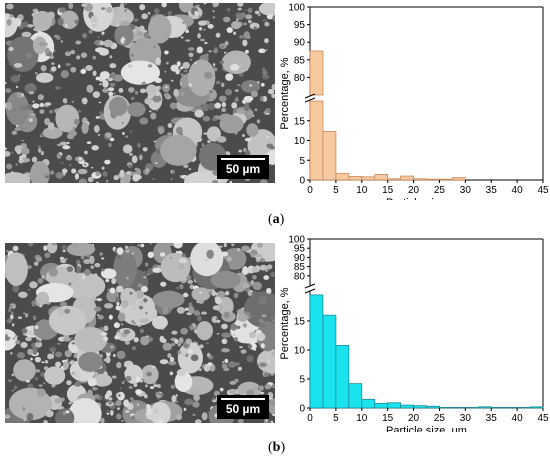 This screenshot has height=461, width=550. Describe the element at coordinates (362, 190) in the screenshot. I see `x-tick-label: 10` at that location.